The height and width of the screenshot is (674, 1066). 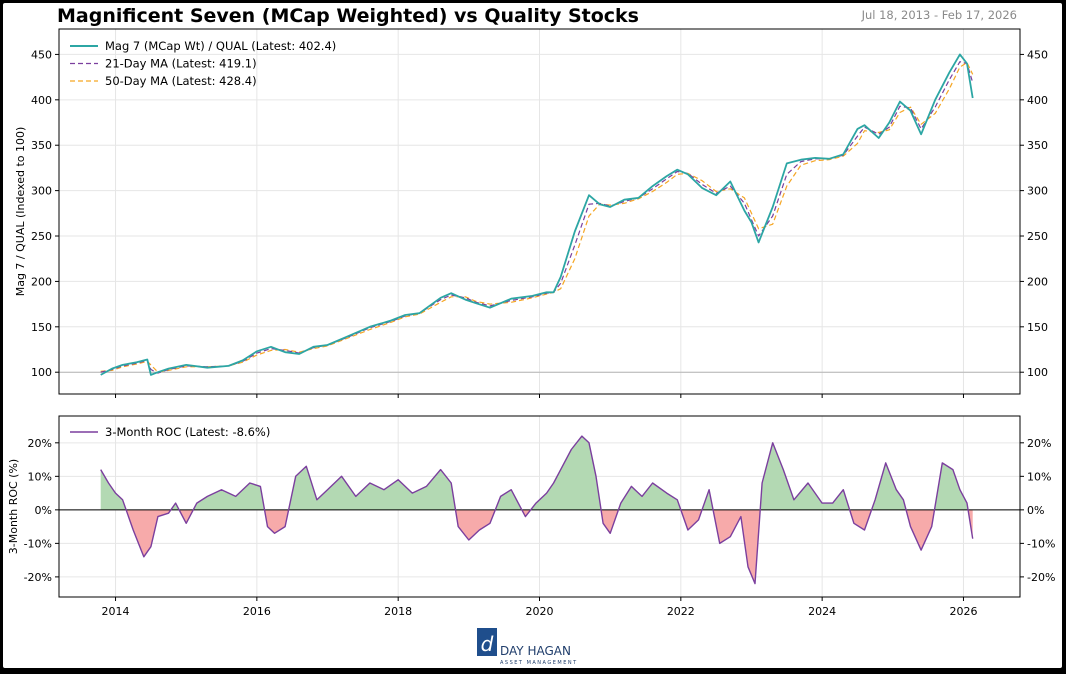 What do you see at coordinates (398, 611) in the screenshot?
I see `xtick-label: 2018` at bounding box center [398, 611].